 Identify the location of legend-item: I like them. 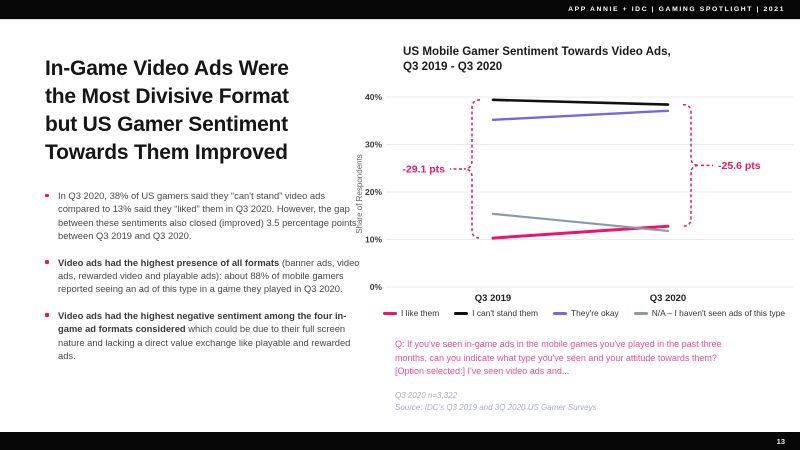
(411, 313).